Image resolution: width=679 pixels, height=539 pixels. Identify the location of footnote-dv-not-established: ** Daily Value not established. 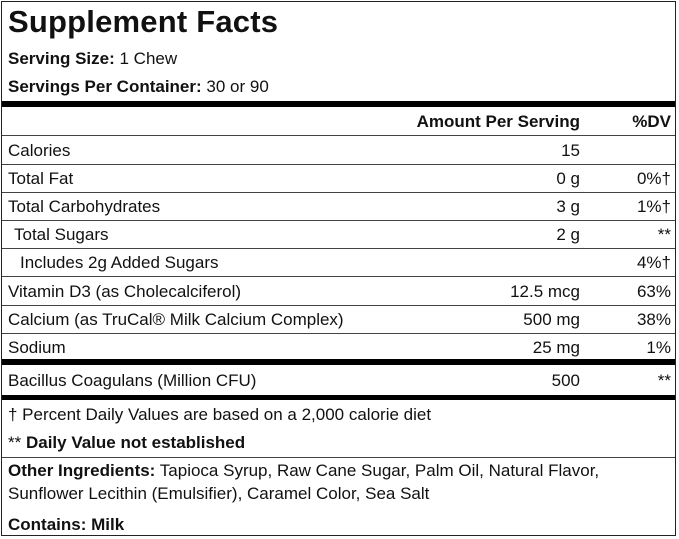
(126, 443).